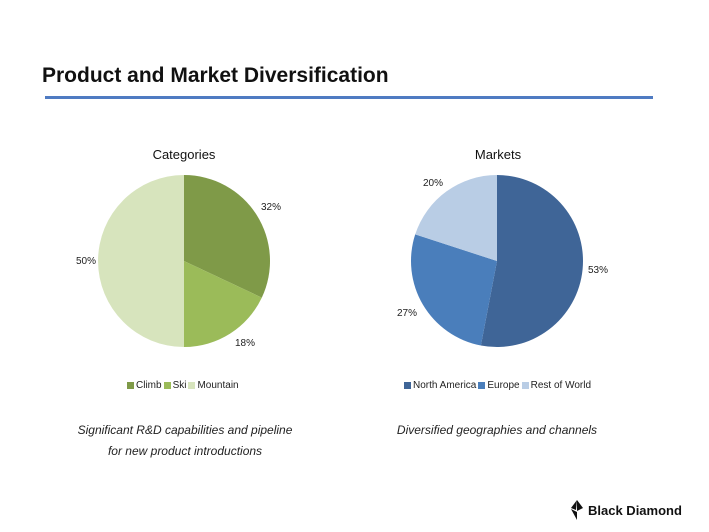 The width and height of the screenshot is (709, 532). I want to click on label-mountain: 50%, so click(86, 261).